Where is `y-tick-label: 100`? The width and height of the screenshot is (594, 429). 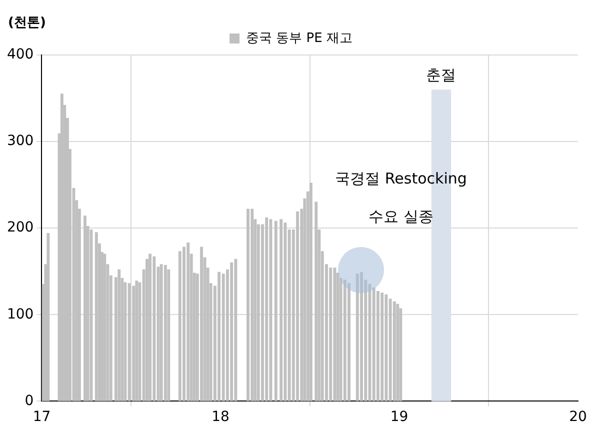
y-tick-label: 100 is located at coordinates (20, 314).